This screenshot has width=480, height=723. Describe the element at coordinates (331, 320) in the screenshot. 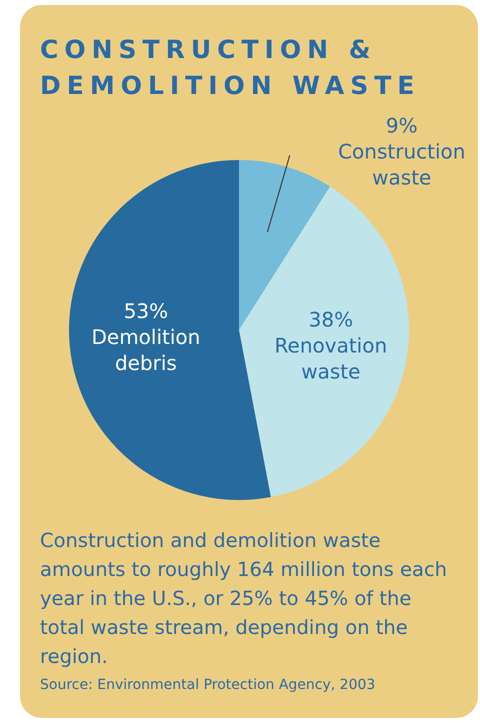

I see `data-label: 38%` at that location.